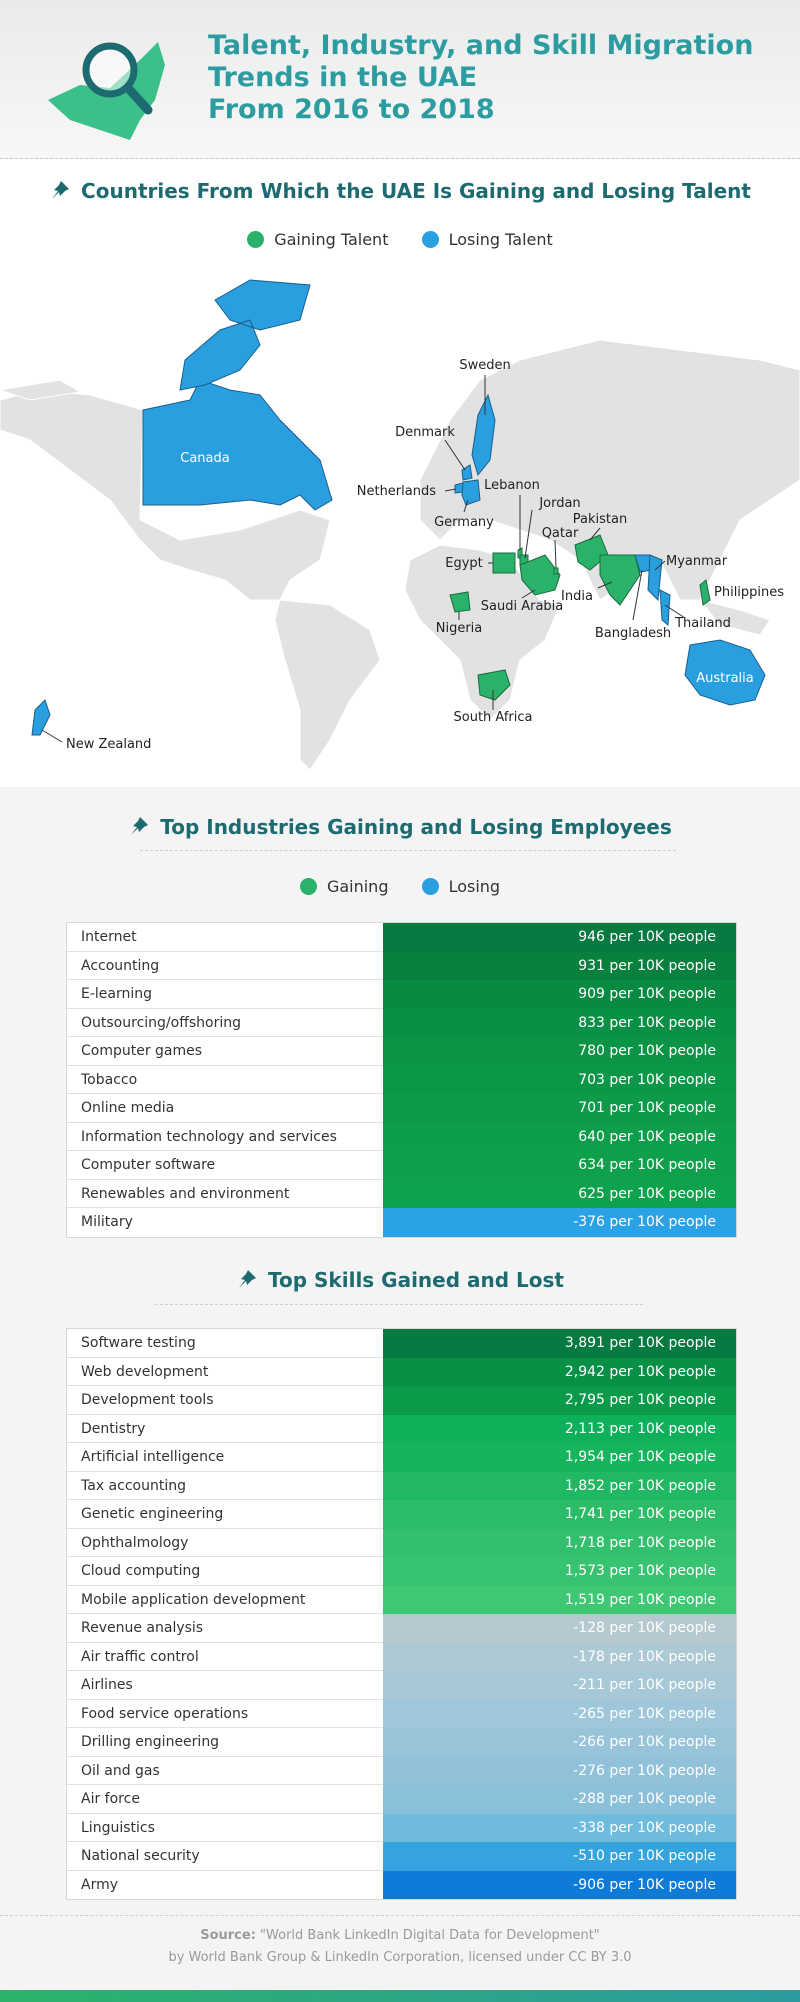 The image size is (800, 2002). I want to click on row-label: Development tools, so click(225, 1400).